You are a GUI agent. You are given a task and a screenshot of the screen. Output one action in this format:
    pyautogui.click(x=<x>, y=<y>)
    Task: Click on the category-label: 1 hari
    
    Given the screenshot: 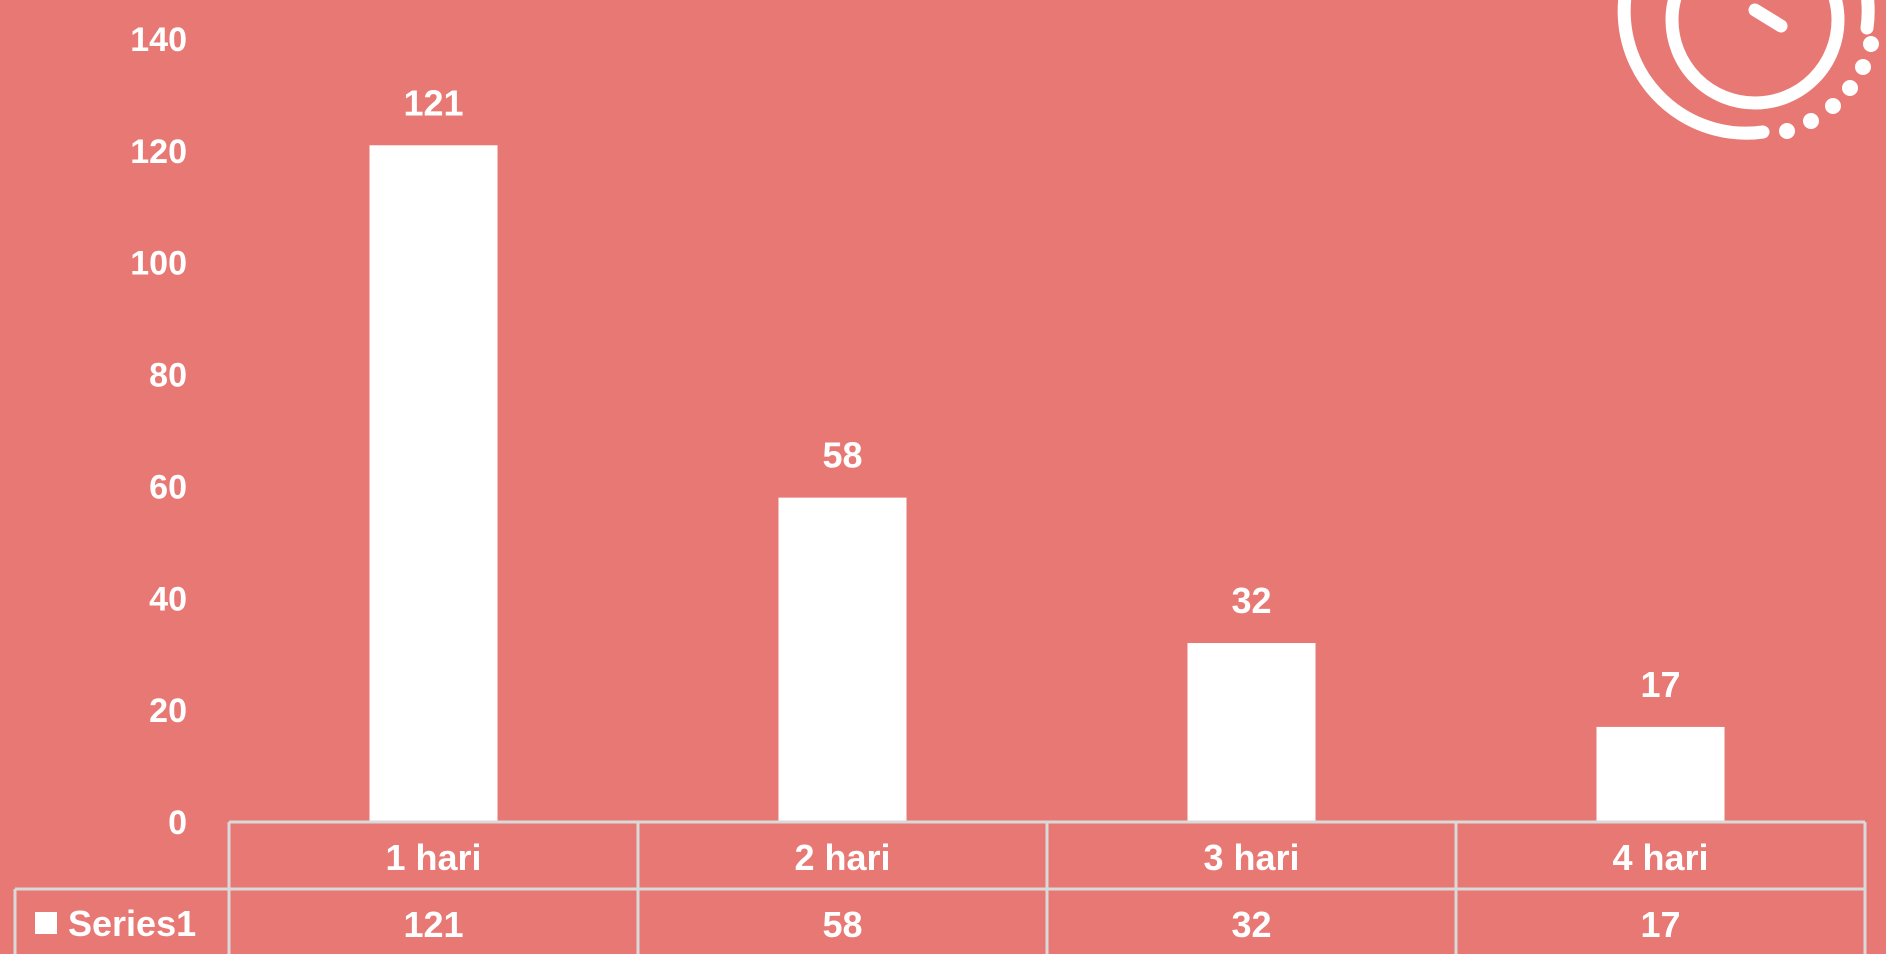 What is the action you would take?
    pyautogui.click(x=433, y=857)
    